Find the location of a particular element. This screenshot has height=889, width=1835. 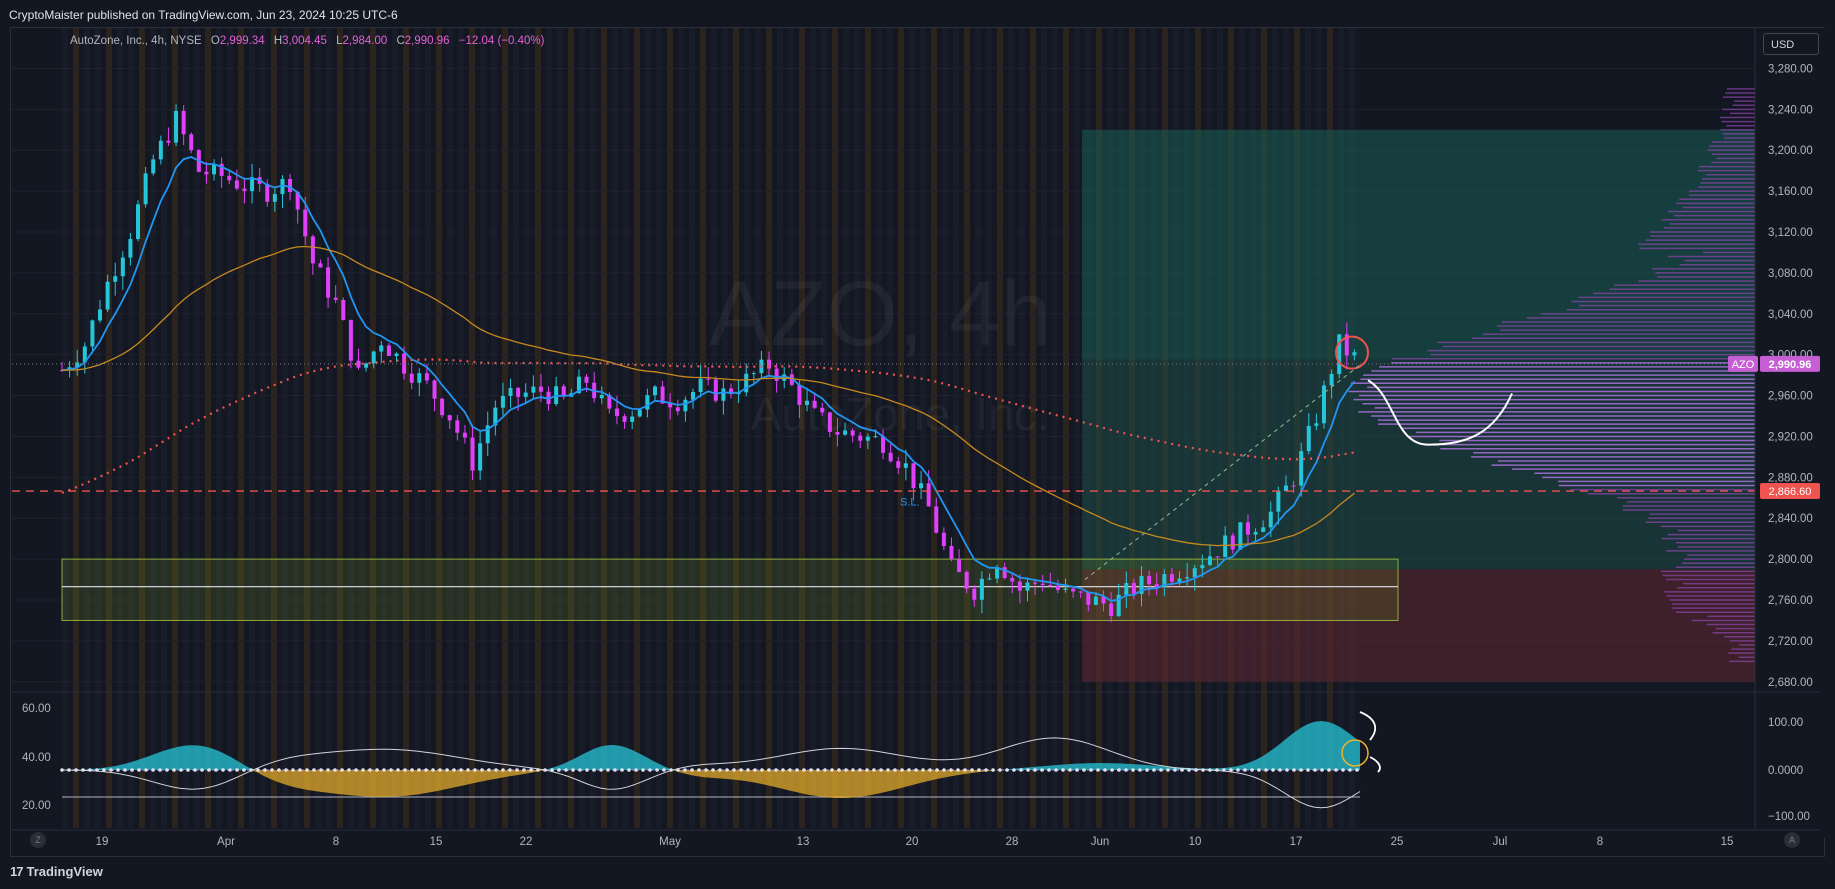

open-key: O is located at coordinates (215, 41).